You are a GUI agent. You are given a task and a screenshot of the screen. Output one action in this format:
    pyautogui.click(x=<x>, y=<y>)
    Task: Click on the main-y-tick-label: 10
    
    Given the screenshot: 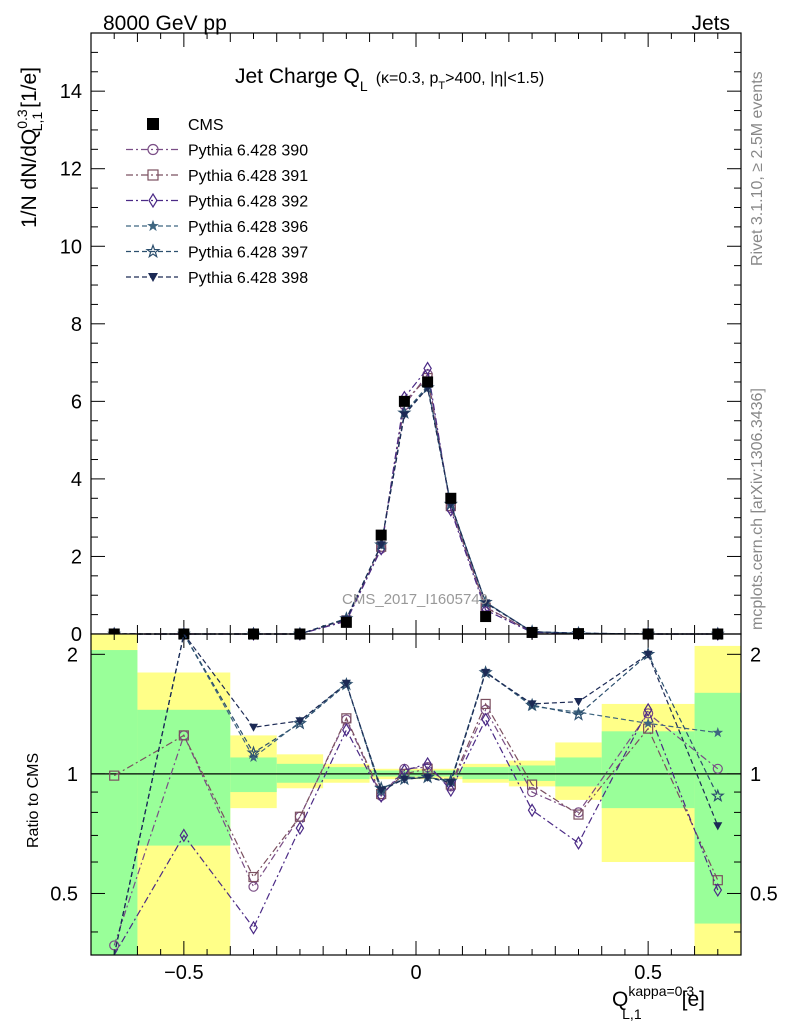 What is the action you would take?
    pyautogui.click(x=71, y=247)
    